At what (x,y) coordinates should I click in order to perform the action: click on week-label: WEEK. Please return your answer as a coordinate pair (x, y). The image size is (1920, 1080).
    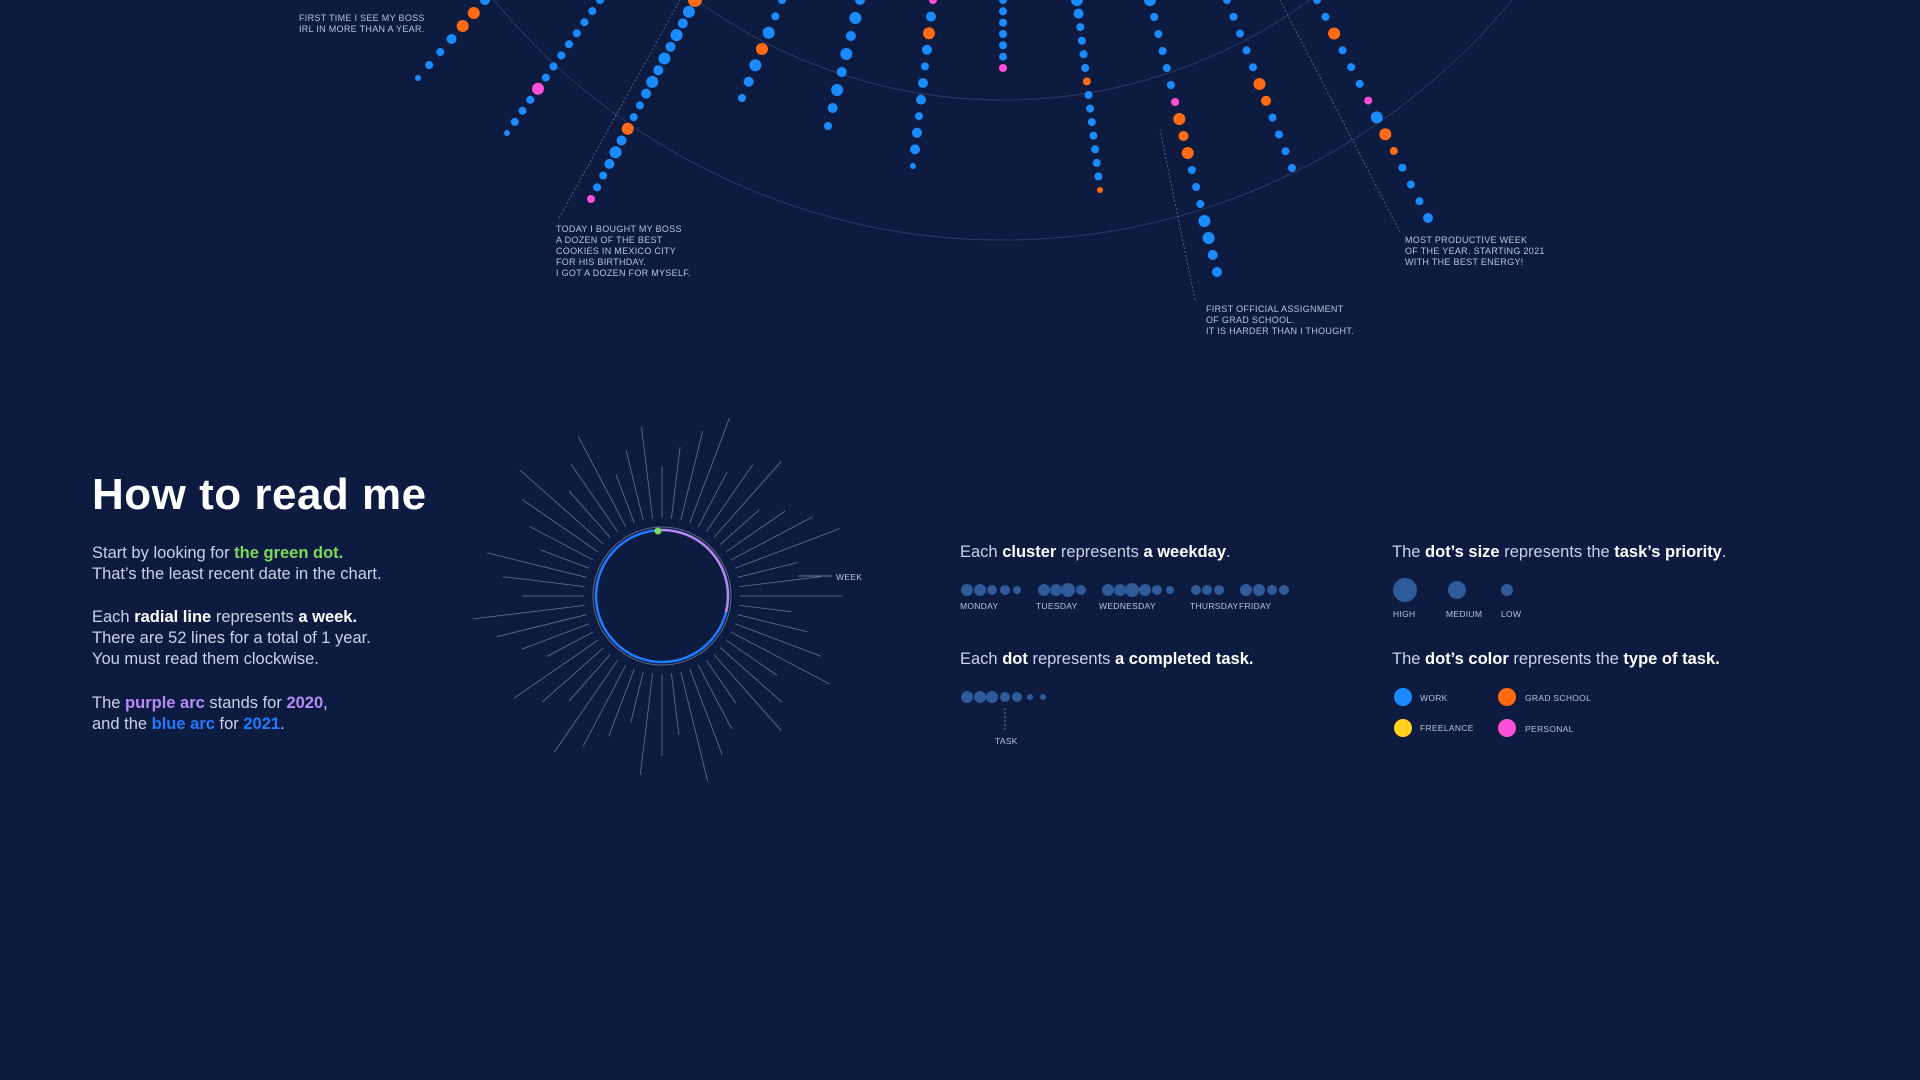
    Looking at the image, I should click on (849, 577).